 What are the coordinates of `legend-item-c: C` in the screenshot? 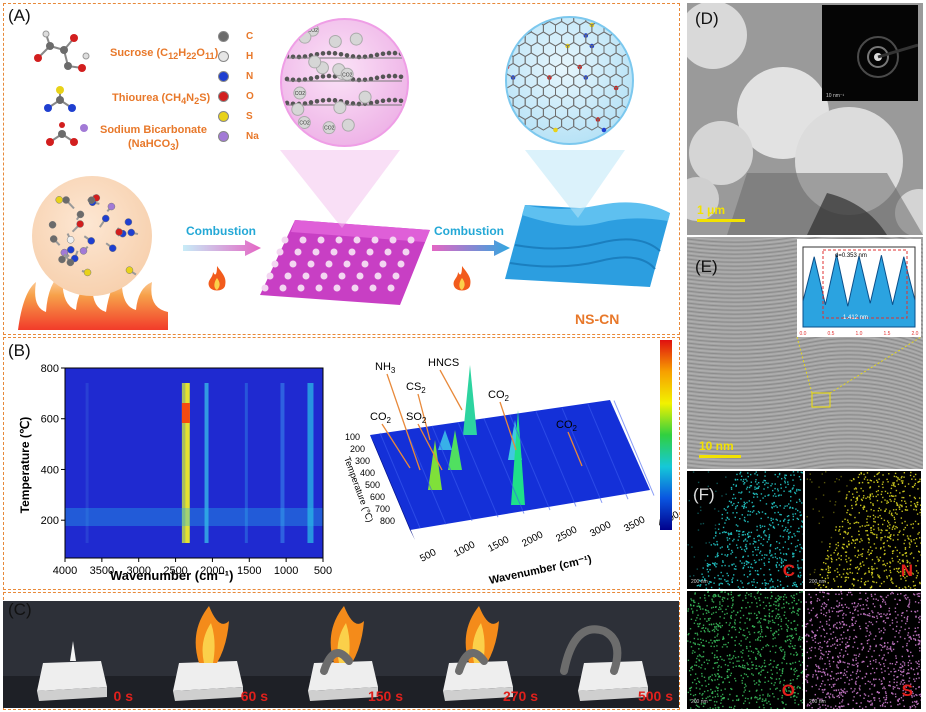 It's located at (235, 36).